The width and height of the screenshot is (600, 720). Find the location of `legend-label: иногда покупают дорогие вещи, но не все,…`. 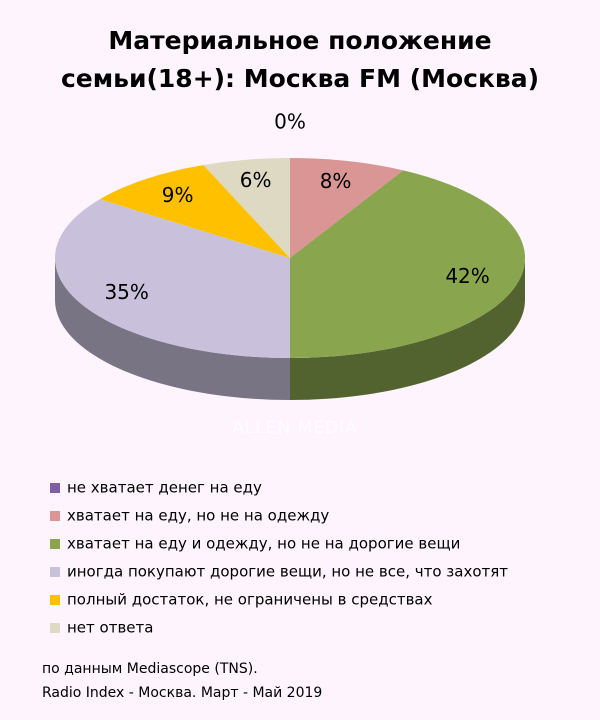

legend-label: иногда покупают дорогие вещи, но не все,… is located at coordinates (287, 572).